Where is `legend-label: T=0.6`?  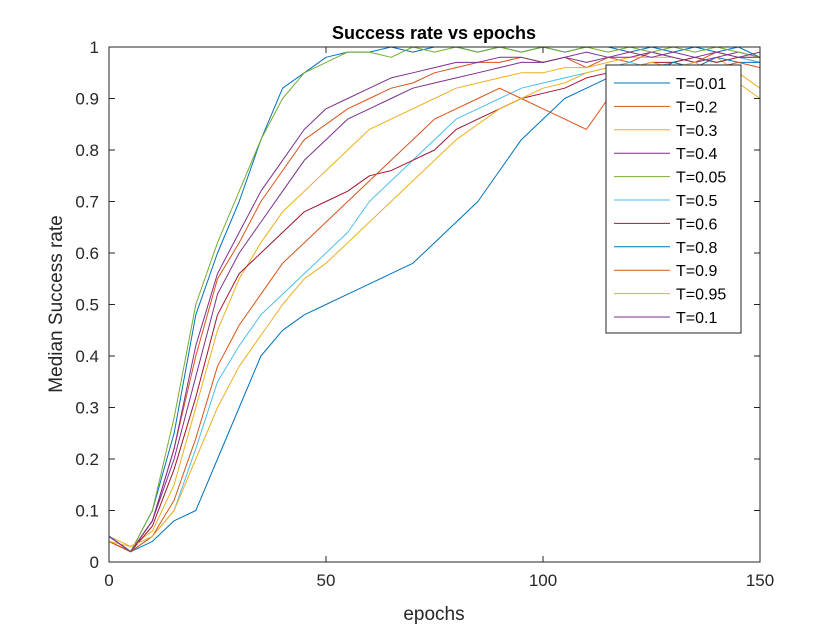
legend-label: T=0.6 is located at coordinates (696, 224).